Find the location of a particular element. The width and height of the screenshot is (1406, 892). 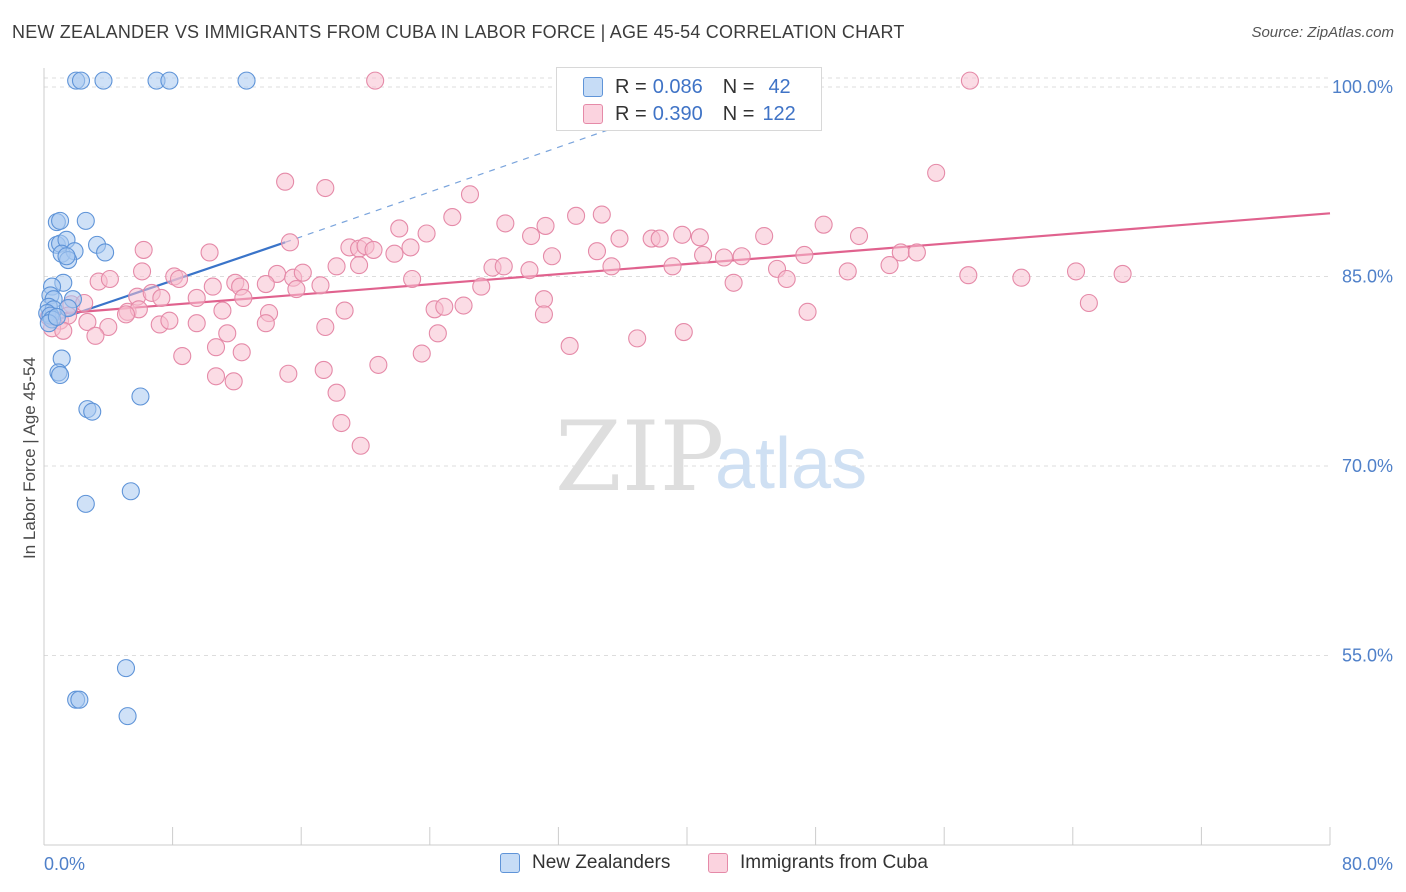

legend-item-new-zealanders: New Zealanders is located at coordinates (585, 863).